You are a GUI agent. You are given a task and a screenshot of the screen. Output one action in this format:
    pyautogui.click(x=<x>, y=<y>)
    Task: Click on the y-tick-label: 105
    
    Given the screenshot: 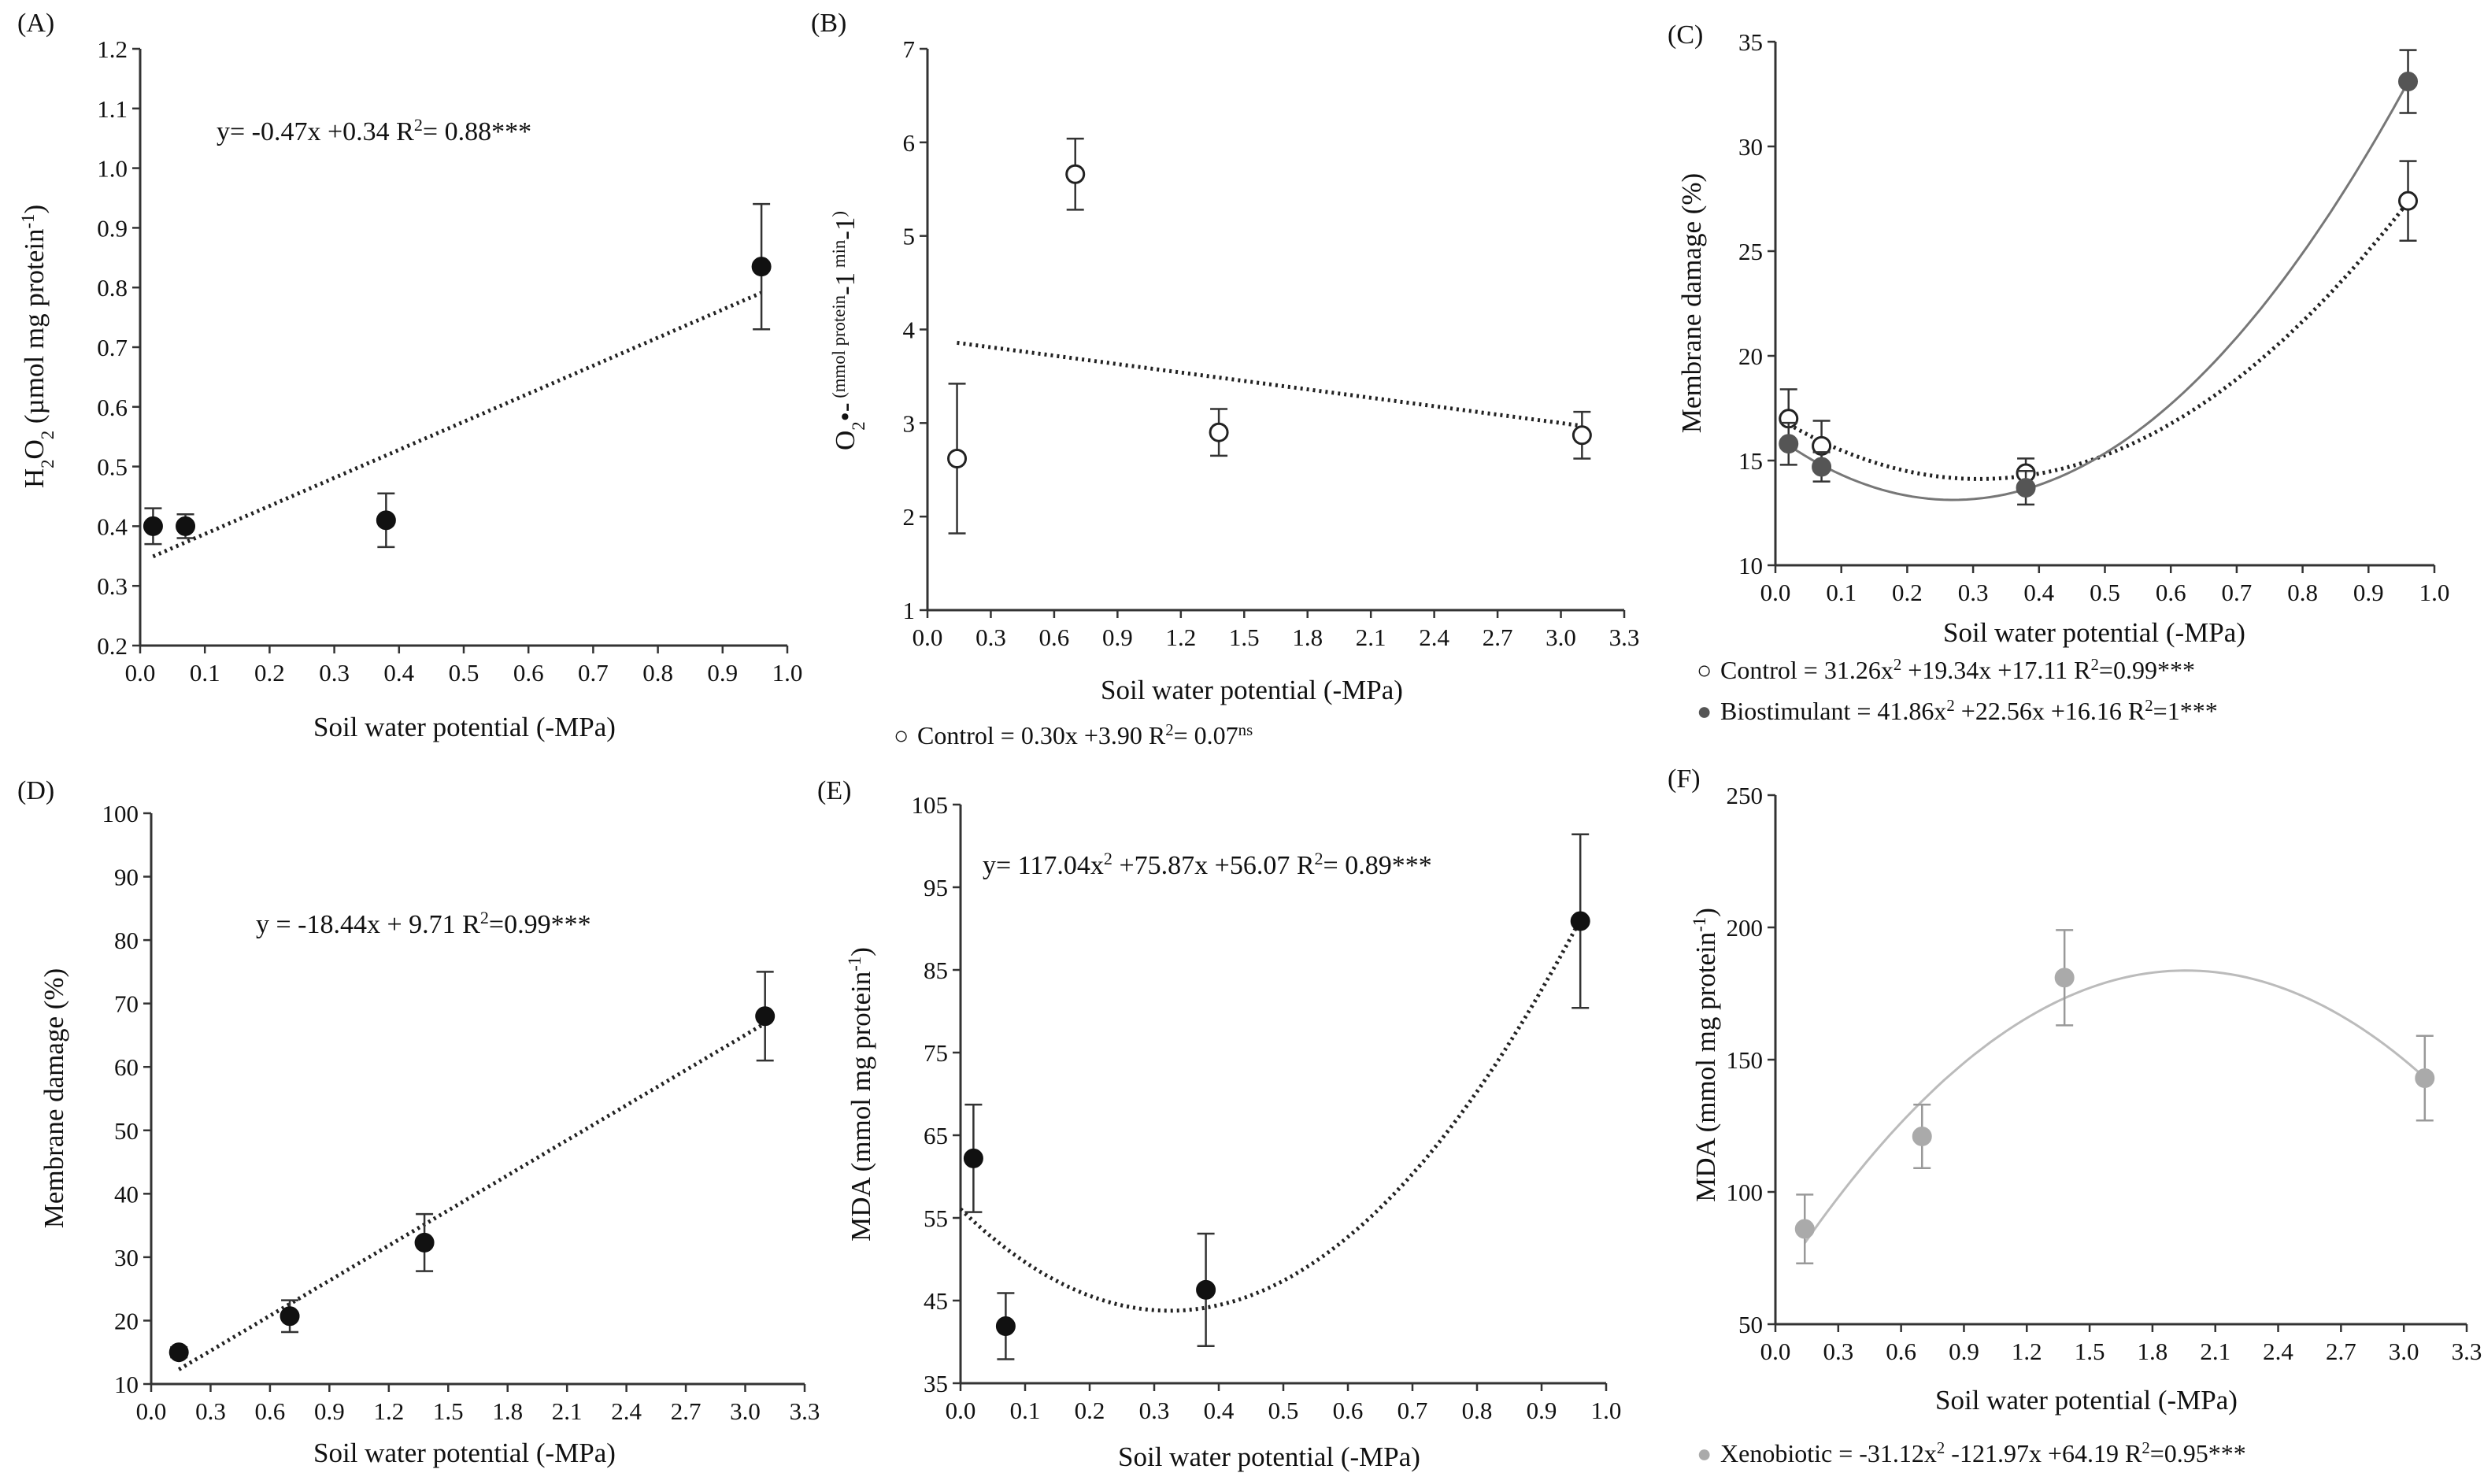 What is the action you would take?
    pyautogui.click(x=930, y=805)
    